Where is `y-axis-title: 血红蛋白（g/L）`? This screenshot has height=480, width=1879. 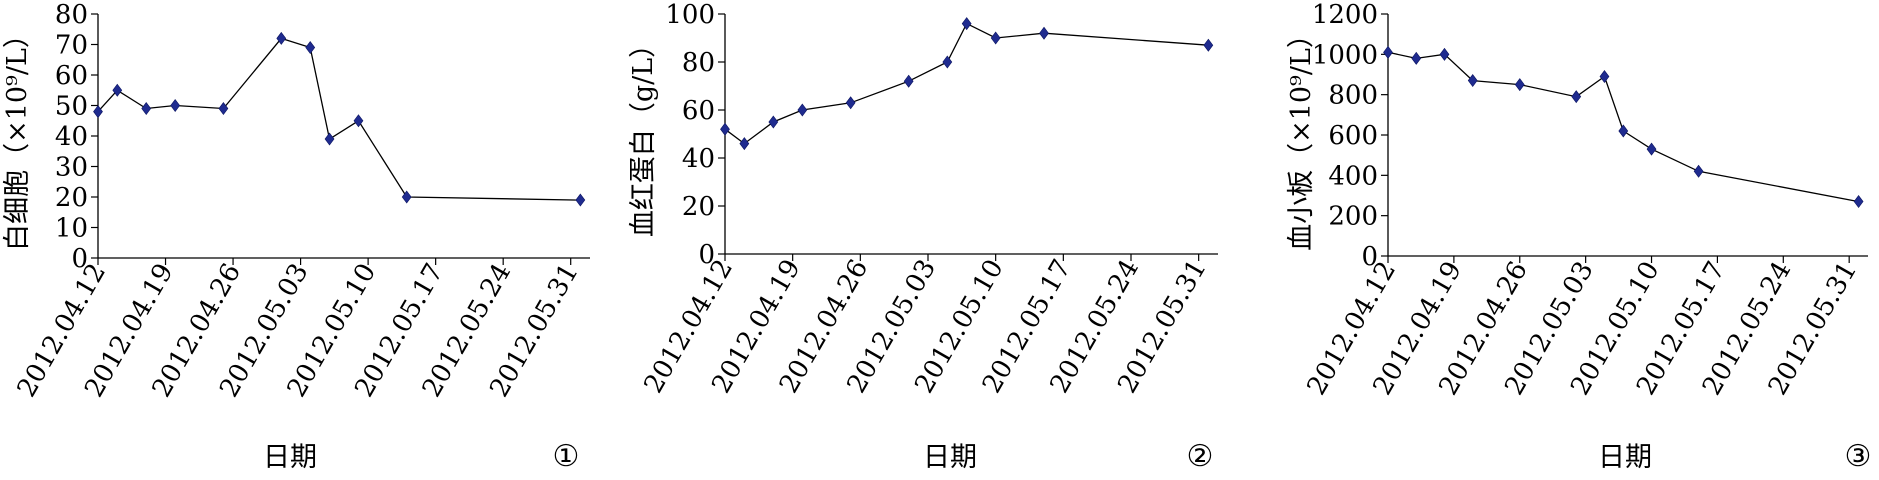
y-axis-title: 血红蛋白（g/L） is located at coordinates (643, 134).